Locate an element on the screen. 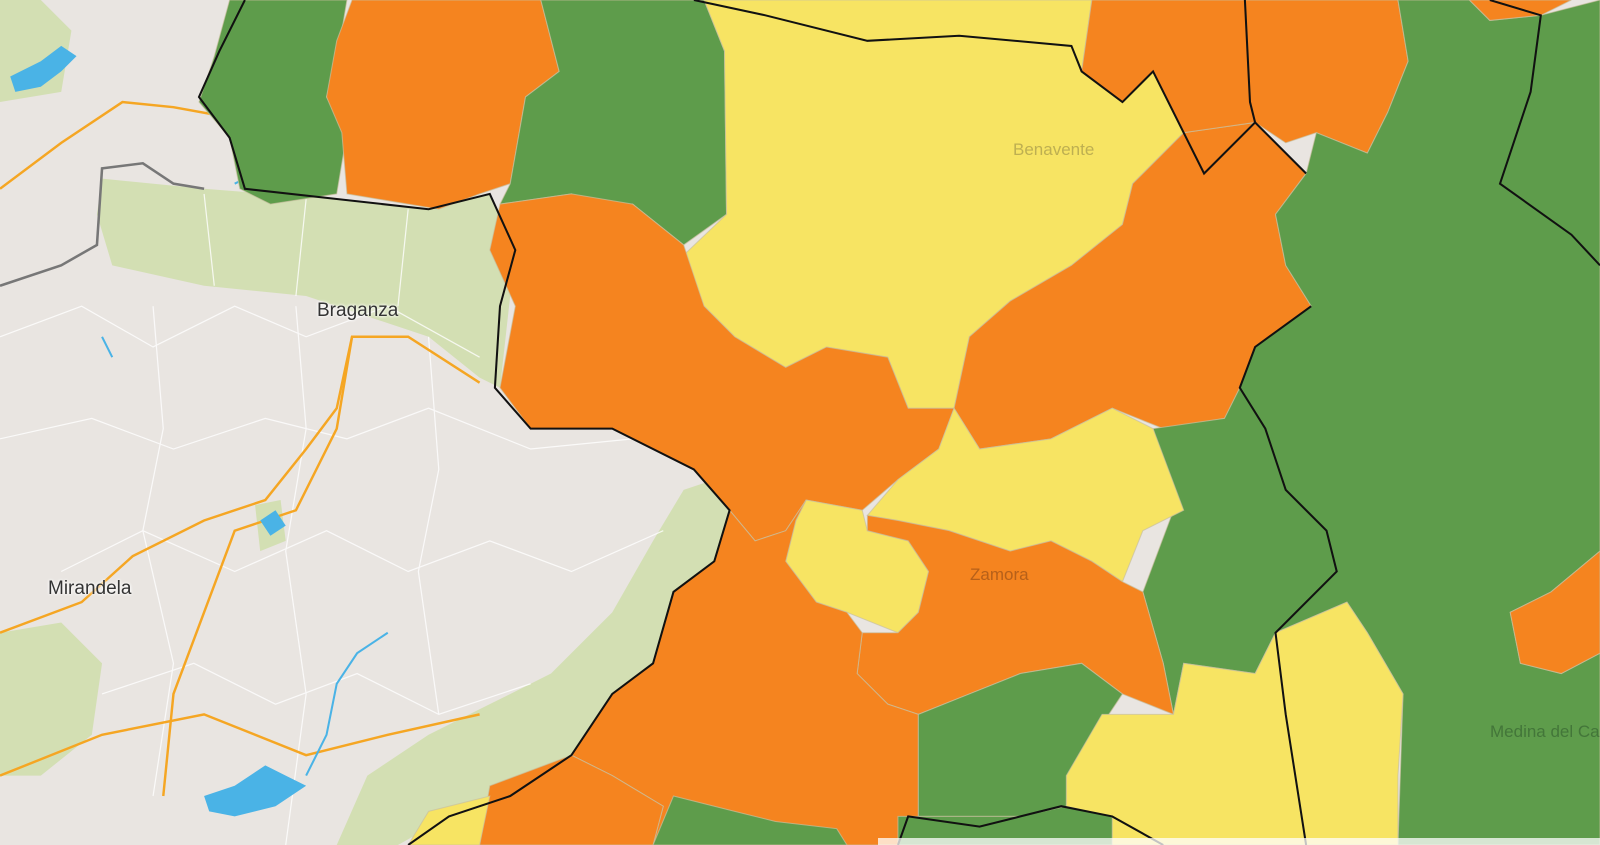  place-label-benavente: Benavente is located at coordinates (1054, 149).